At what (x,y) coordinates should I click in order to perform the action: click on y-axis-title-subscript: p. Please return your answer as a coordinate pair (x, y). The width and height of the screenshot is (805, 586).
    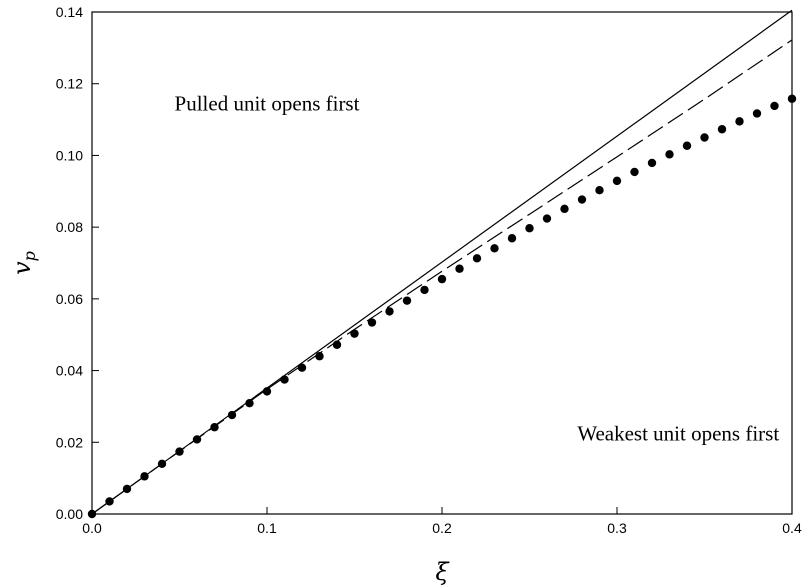
    Looking at the image, I should click on (29, 256).